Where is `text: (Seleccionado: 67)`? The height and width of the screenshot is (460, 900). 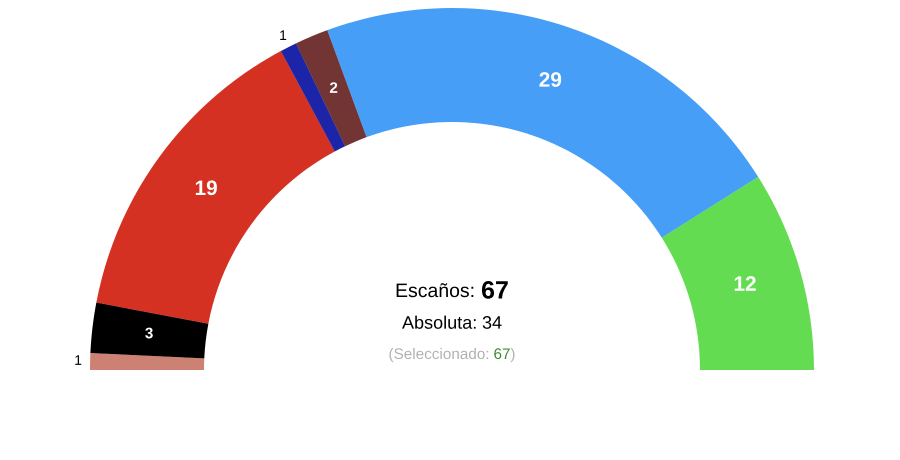 text: (Seleccionado: 67) is located at coordinates (452, 355).